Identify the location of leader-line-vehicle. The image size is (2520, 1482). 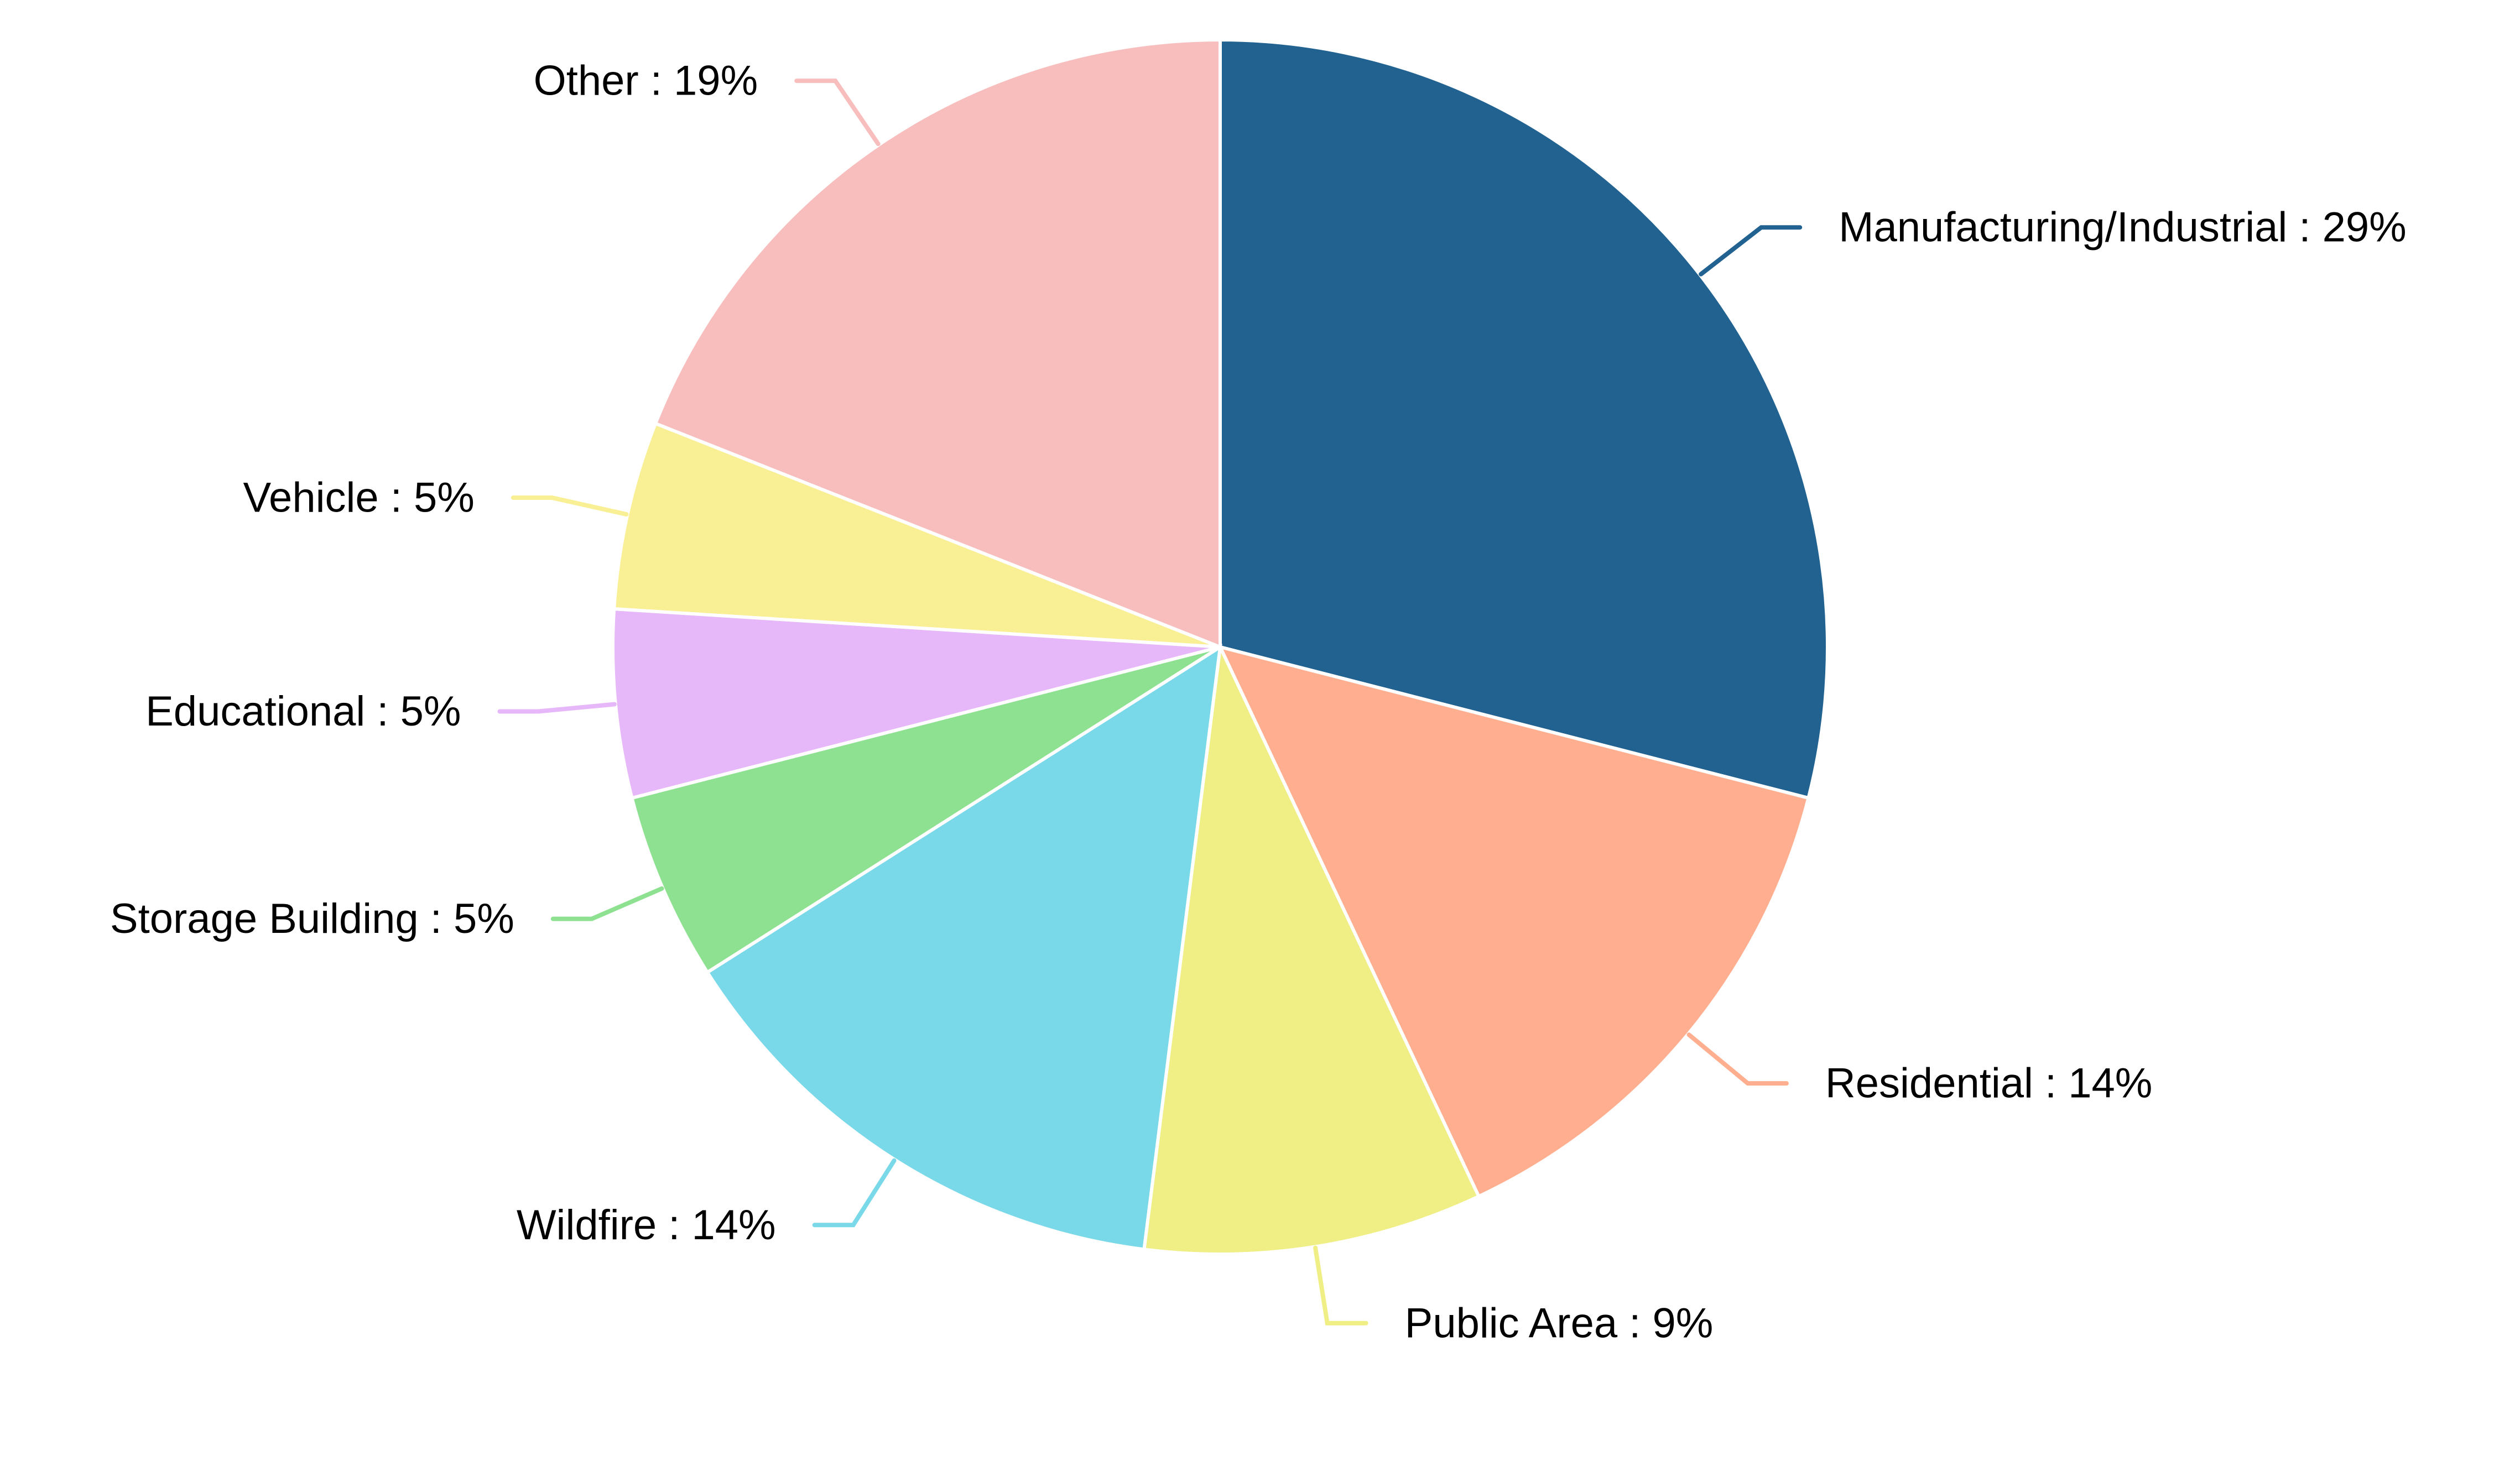
(570, 506).